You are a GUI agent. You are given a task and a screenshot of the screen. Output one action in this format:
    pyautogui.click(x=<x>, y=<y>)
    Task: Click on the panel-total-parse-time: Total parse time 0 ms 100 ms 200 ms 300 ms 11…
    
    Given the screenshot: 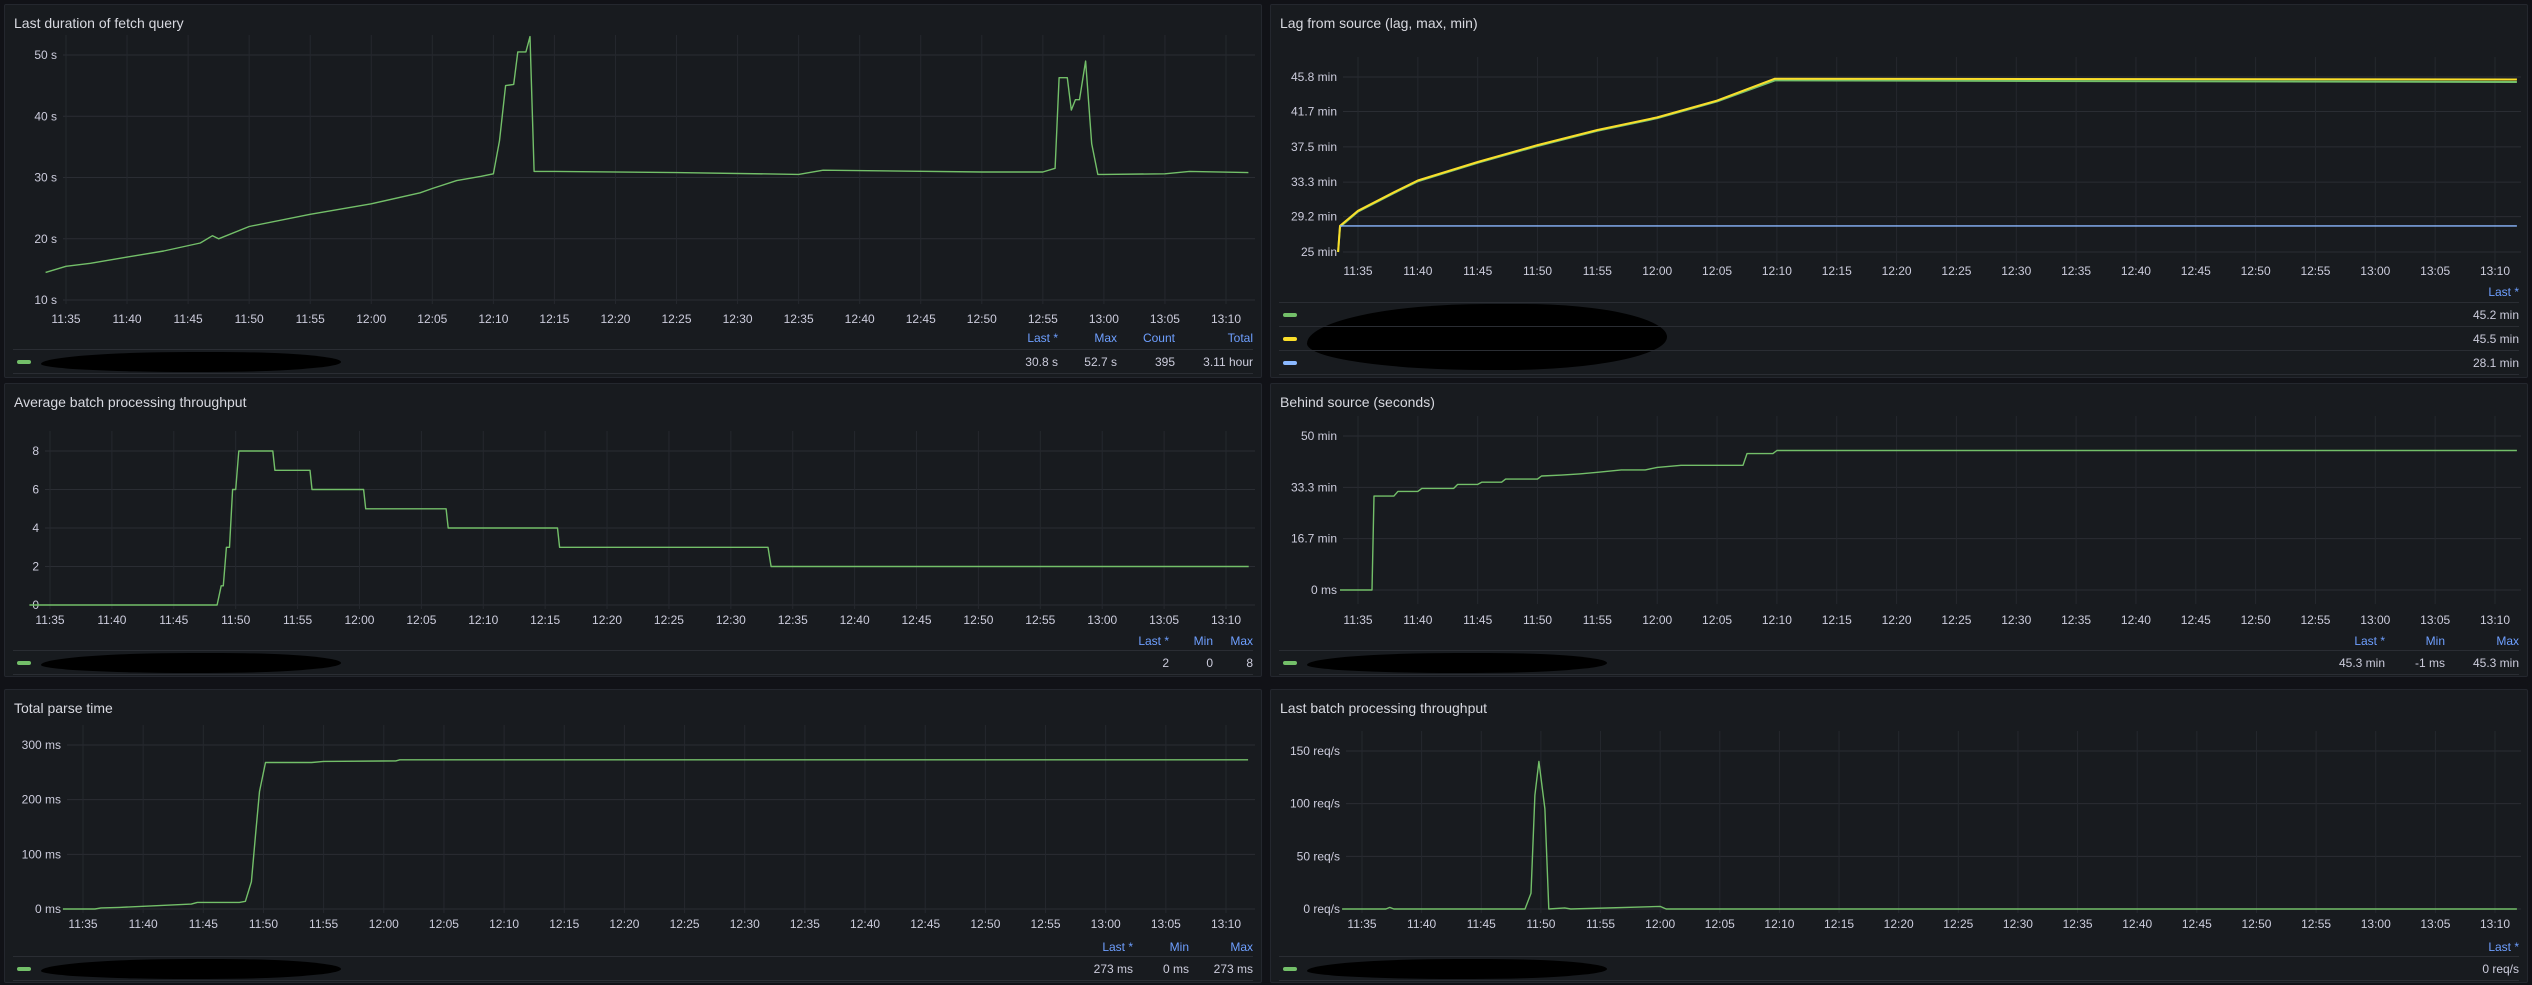 What is the action you would take?
    pyautogui.click(x=633, y=836)
    